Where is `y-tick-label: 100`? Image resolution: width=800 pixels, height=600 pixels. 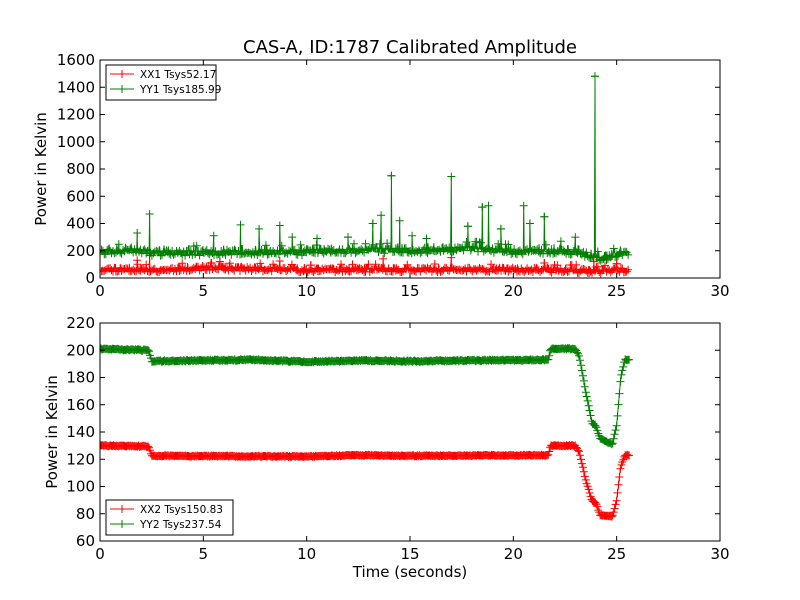
y-tick-label: 100 is located at coordinates (80, 487).